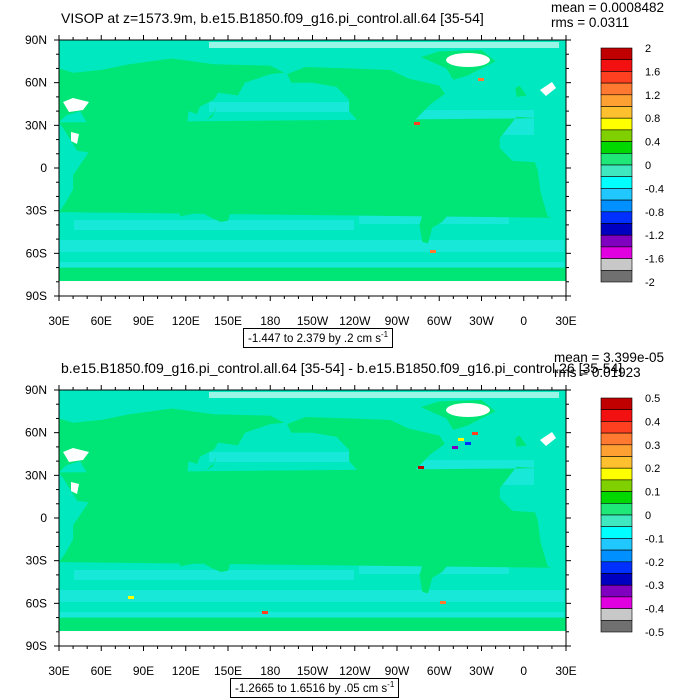 The width and height of the screenshot is (700, 700). I want to click on lon-label: 90W, so click(397, 321).